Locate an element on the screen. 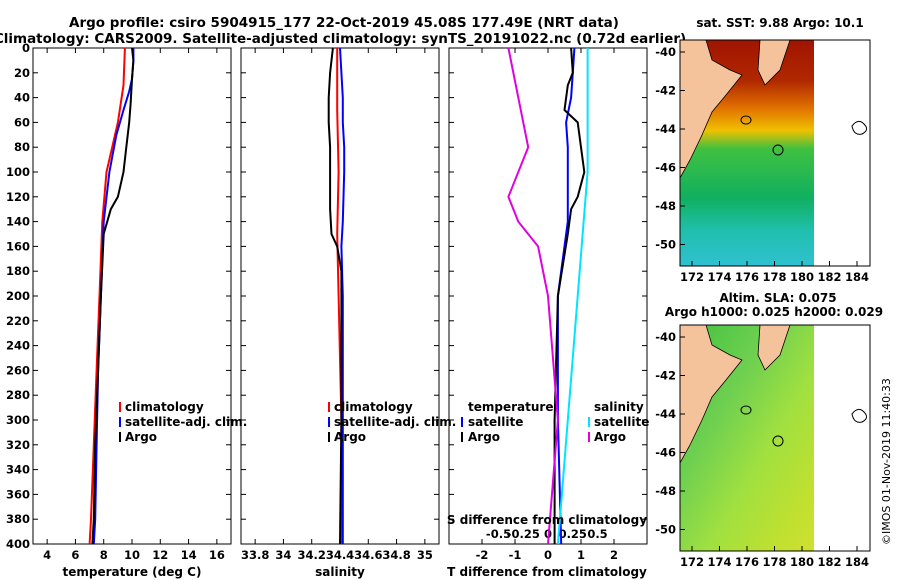 This screenshot has width=900, height=580. sst-map-blank is located at coordinates (842, 153).